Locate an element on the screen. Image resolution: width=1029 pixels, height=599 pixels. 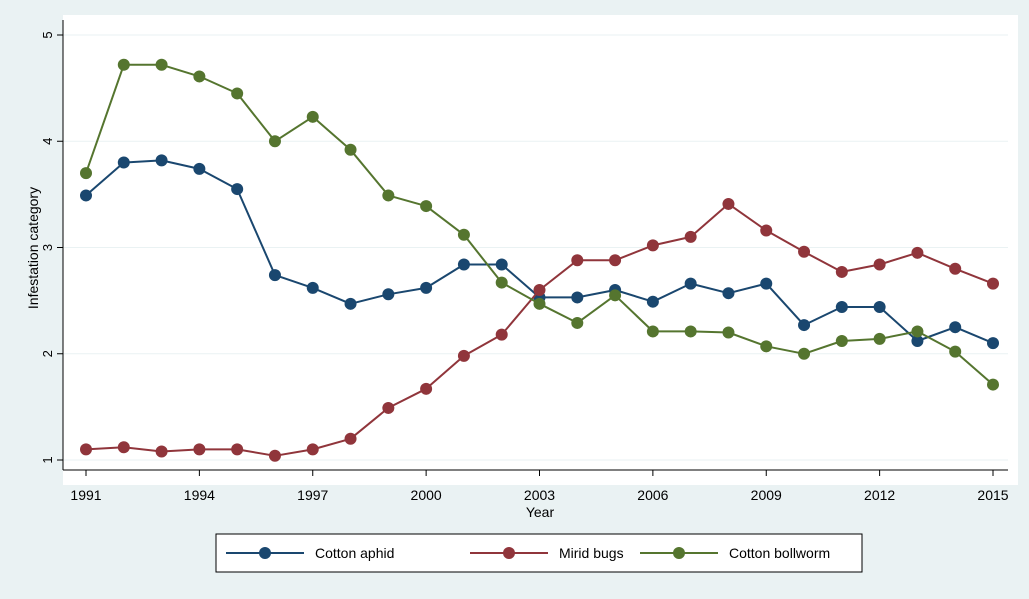
x-tick-label: 1991 is located at coordinates (85, 495).